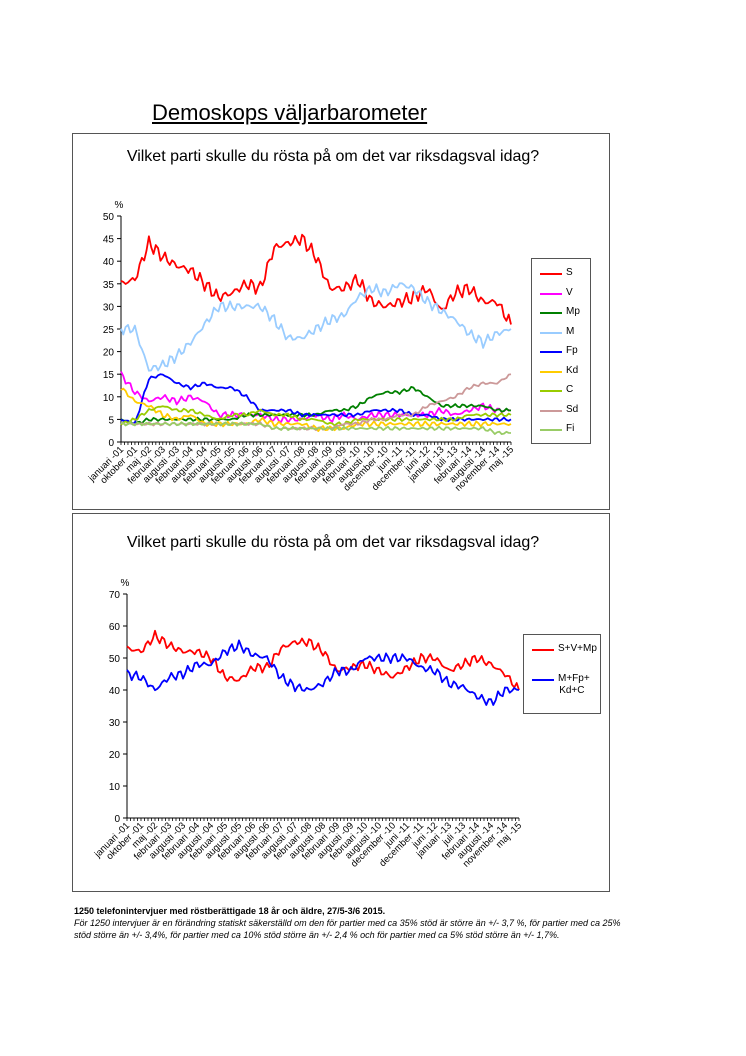 This screenshot has width=746, height=1056. I want to click on legend-party-support: S V Mp M Fp Kd C Sd Fi, so click(561, 351).